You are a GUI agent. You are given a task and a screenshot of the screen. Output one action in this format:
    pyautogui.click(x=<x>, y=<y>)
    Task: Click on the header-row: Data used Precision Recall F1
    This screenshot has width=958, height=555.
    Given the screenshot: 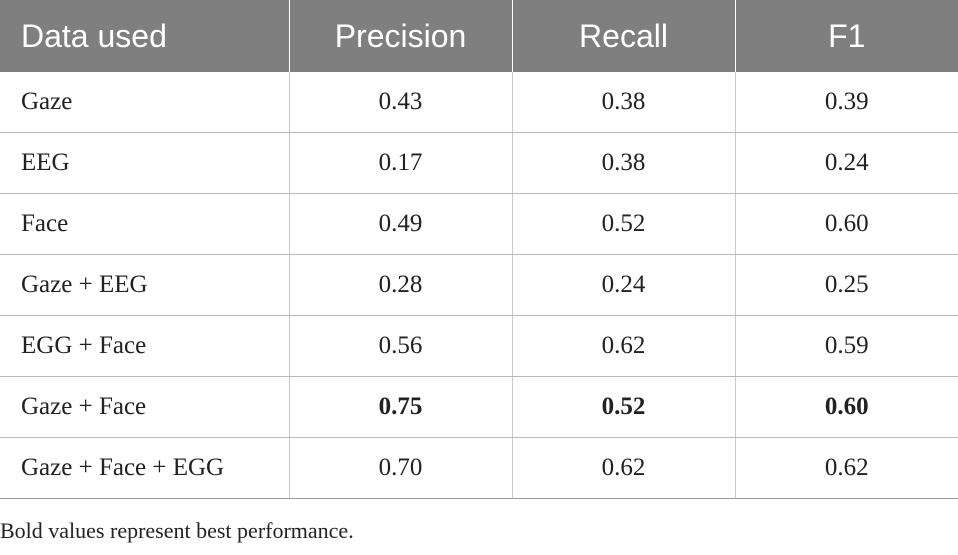 What is the action you would take?
    pyautogui.click(x=479, y=36)
    